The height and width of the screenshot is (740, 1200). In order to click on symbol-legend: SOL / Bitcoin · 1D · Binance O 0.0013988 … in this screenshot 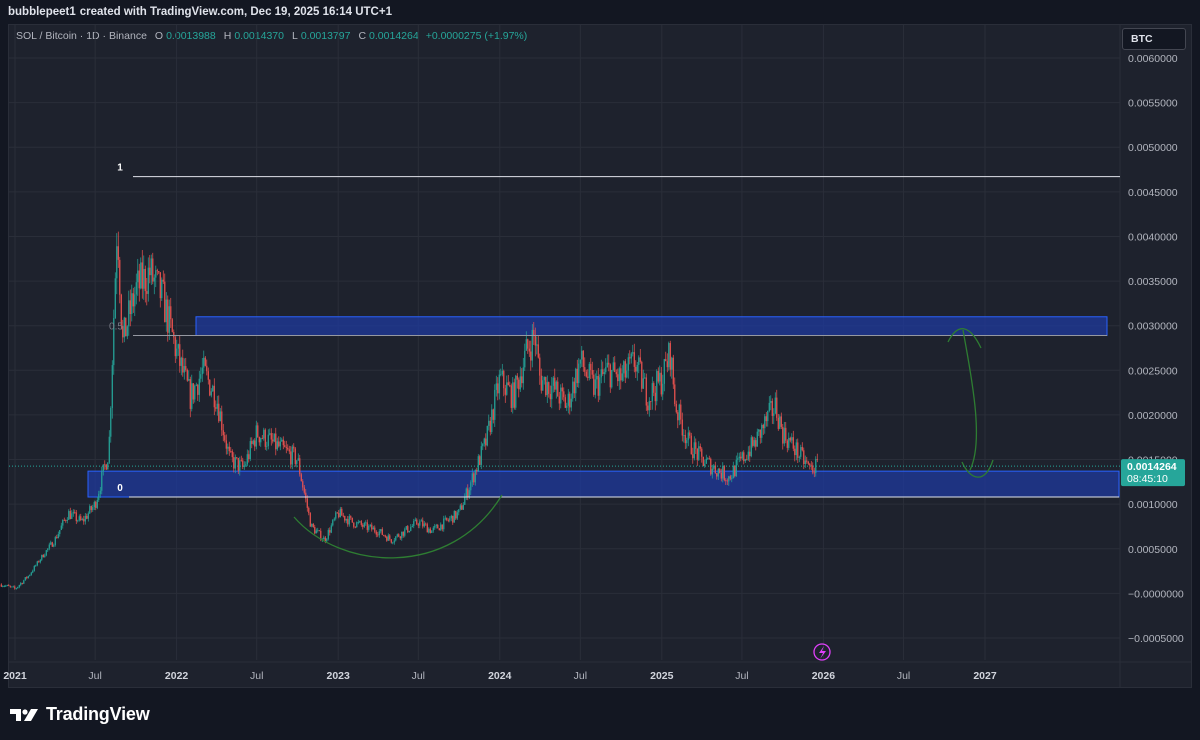, I will do `click(271, 36)`.